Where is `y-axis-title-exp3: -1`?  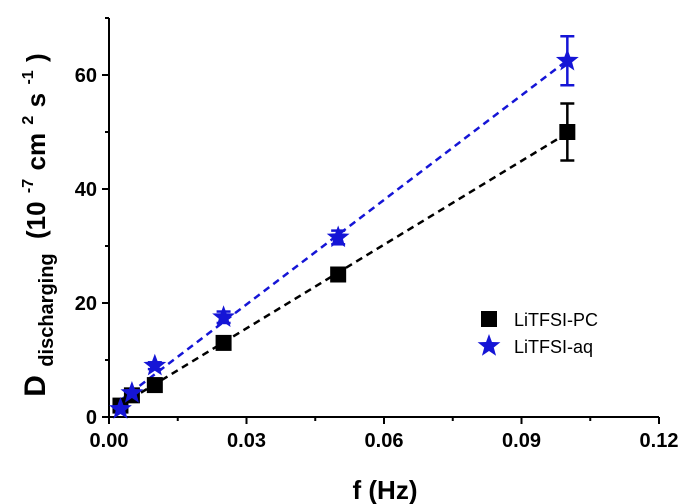 y-axis-title-exp3: -1 is located at coordinates (28, 77).